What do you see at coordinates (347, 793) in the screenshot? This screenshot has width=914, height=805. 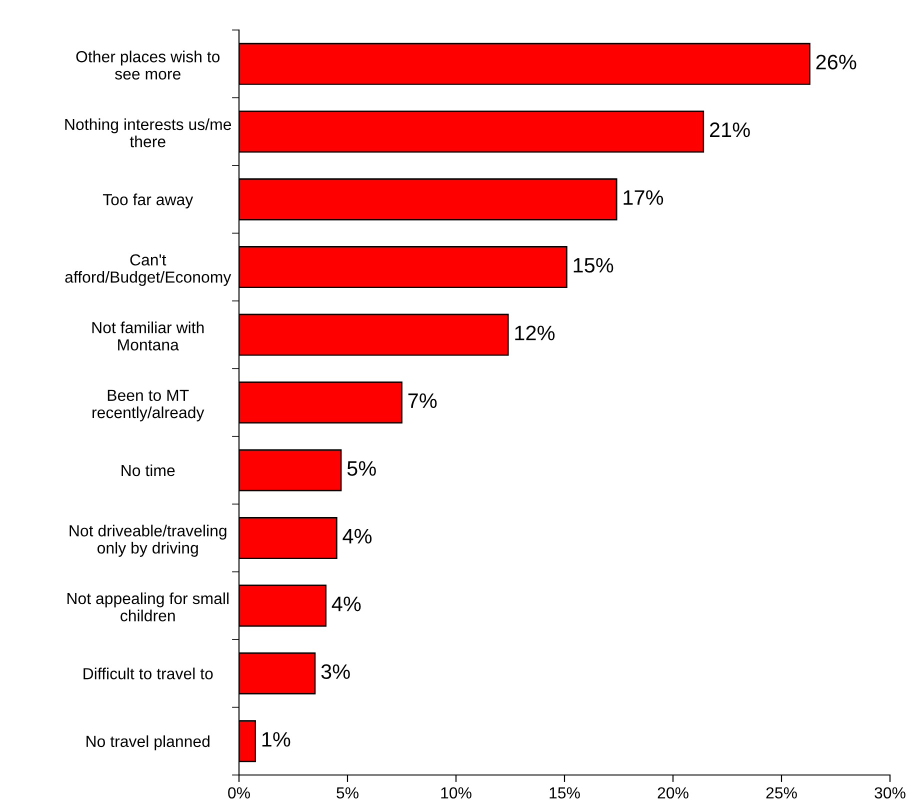 I see `x-tick-label: 5%` at bounding box center [347, 793].